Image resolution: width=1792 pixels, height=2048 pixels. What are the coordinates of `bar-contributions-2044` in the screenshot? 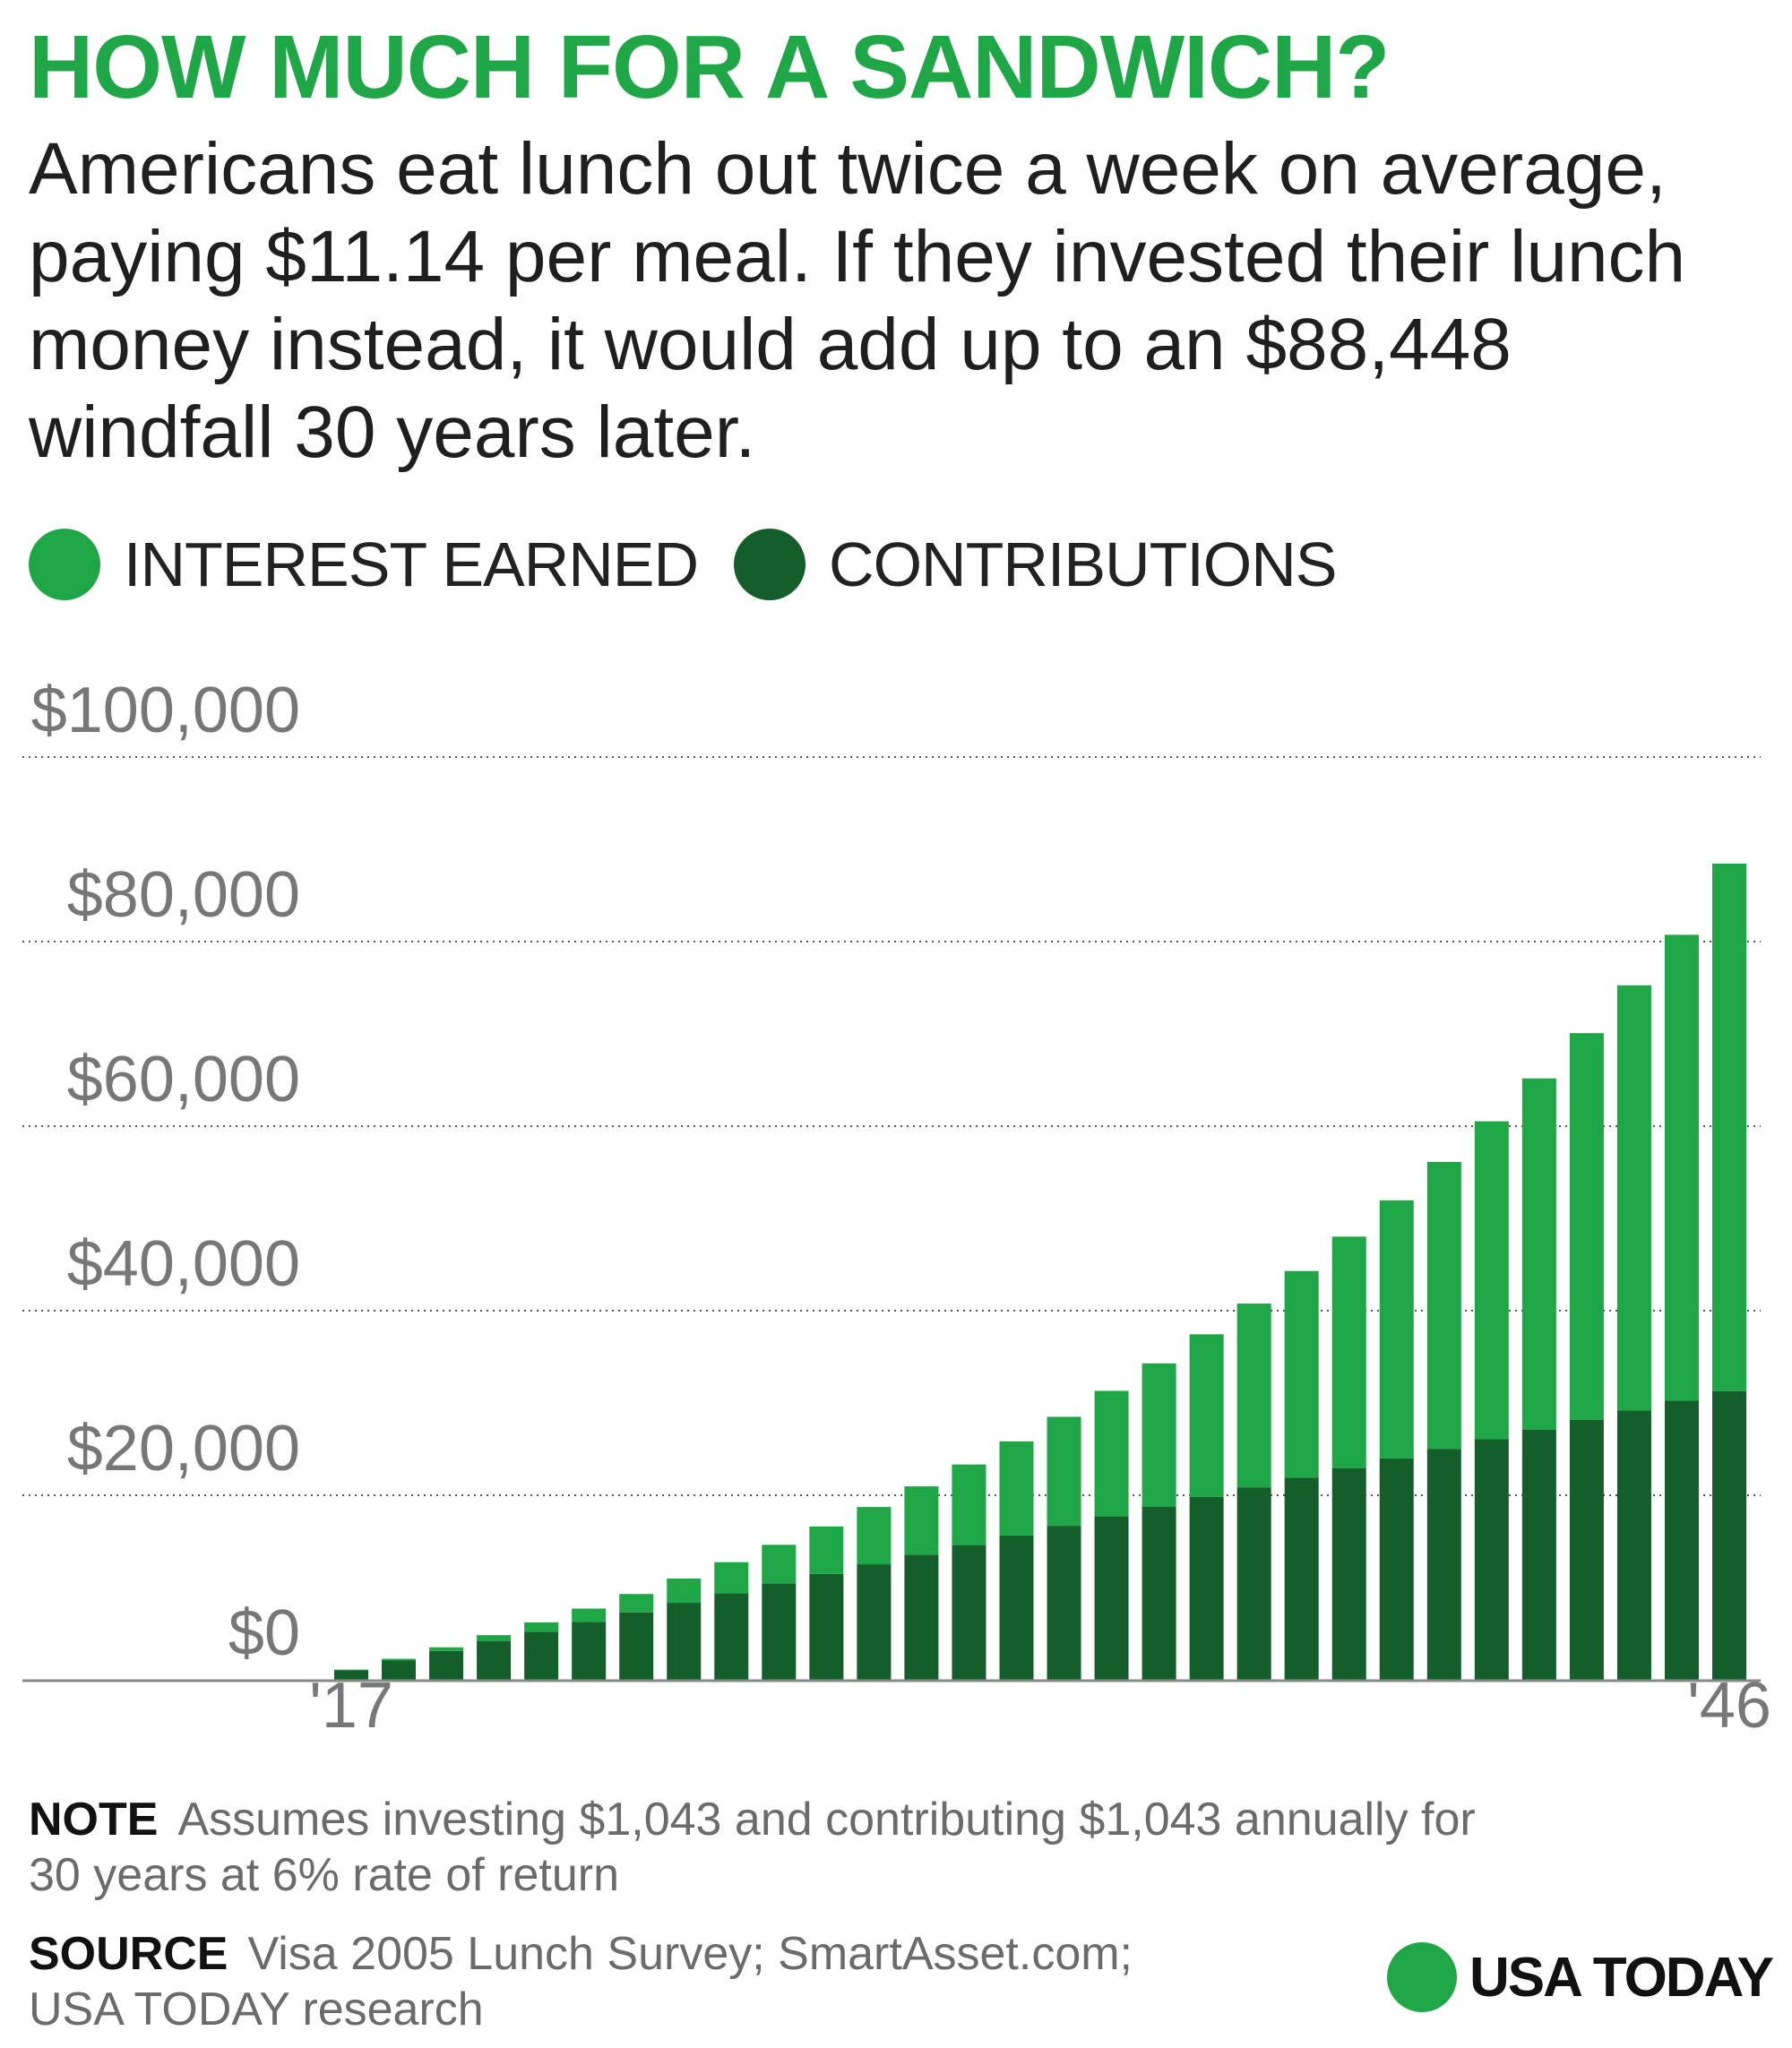 It's located at (1634, 1545).